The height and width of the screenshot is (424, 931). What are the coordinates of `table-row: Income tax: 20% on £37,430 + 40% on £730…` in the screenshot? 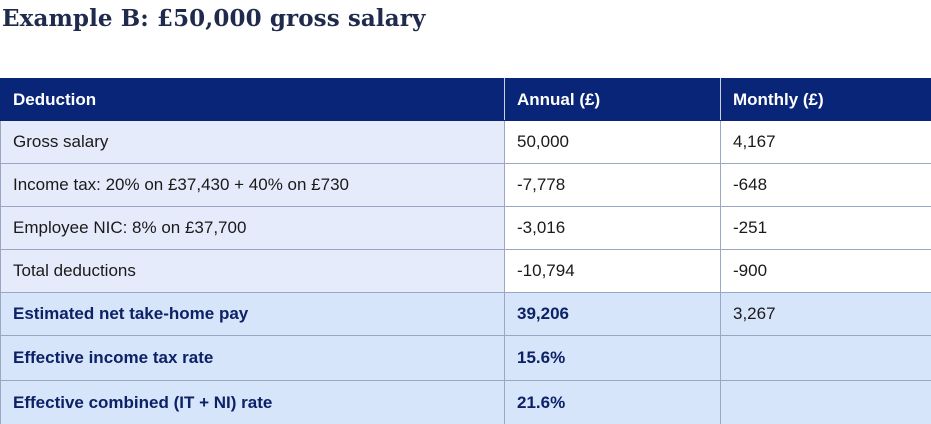 It's located at (465, 185).